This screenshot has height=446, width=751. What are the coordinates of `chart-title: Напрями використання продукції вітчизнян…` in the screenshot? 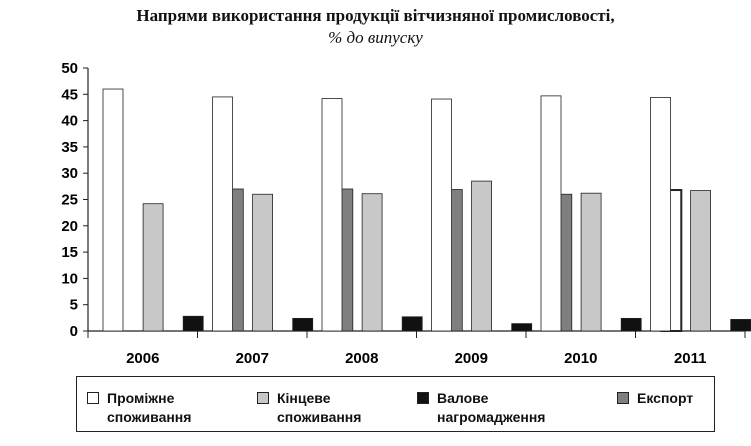 It's located at (375, 15).